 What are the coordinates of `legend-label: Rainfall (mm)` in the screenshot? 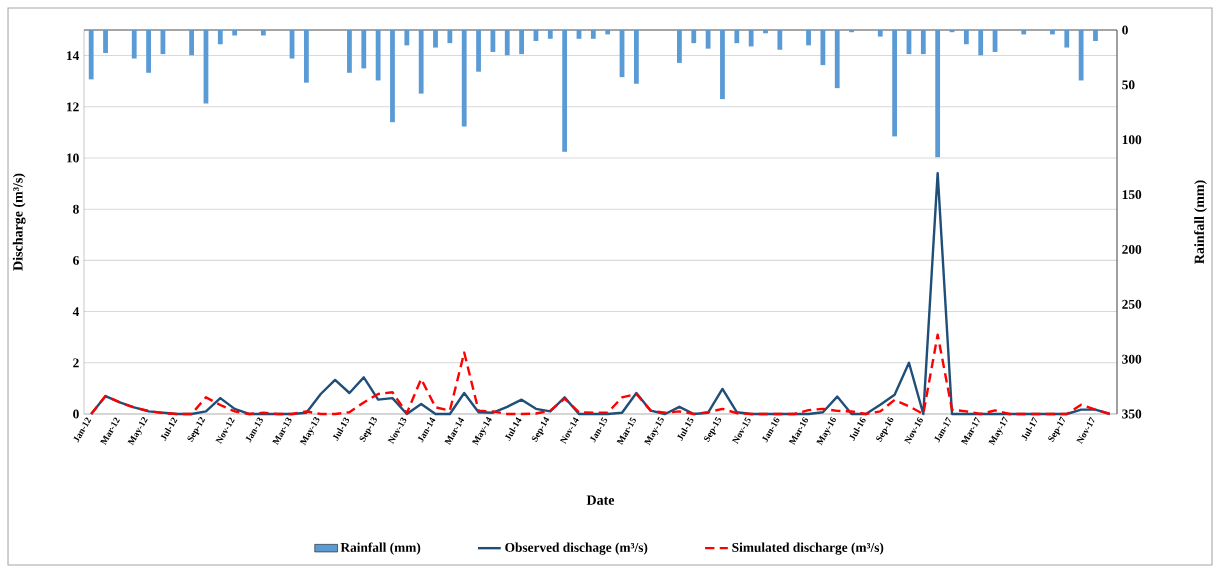 It's located at (380, 548).